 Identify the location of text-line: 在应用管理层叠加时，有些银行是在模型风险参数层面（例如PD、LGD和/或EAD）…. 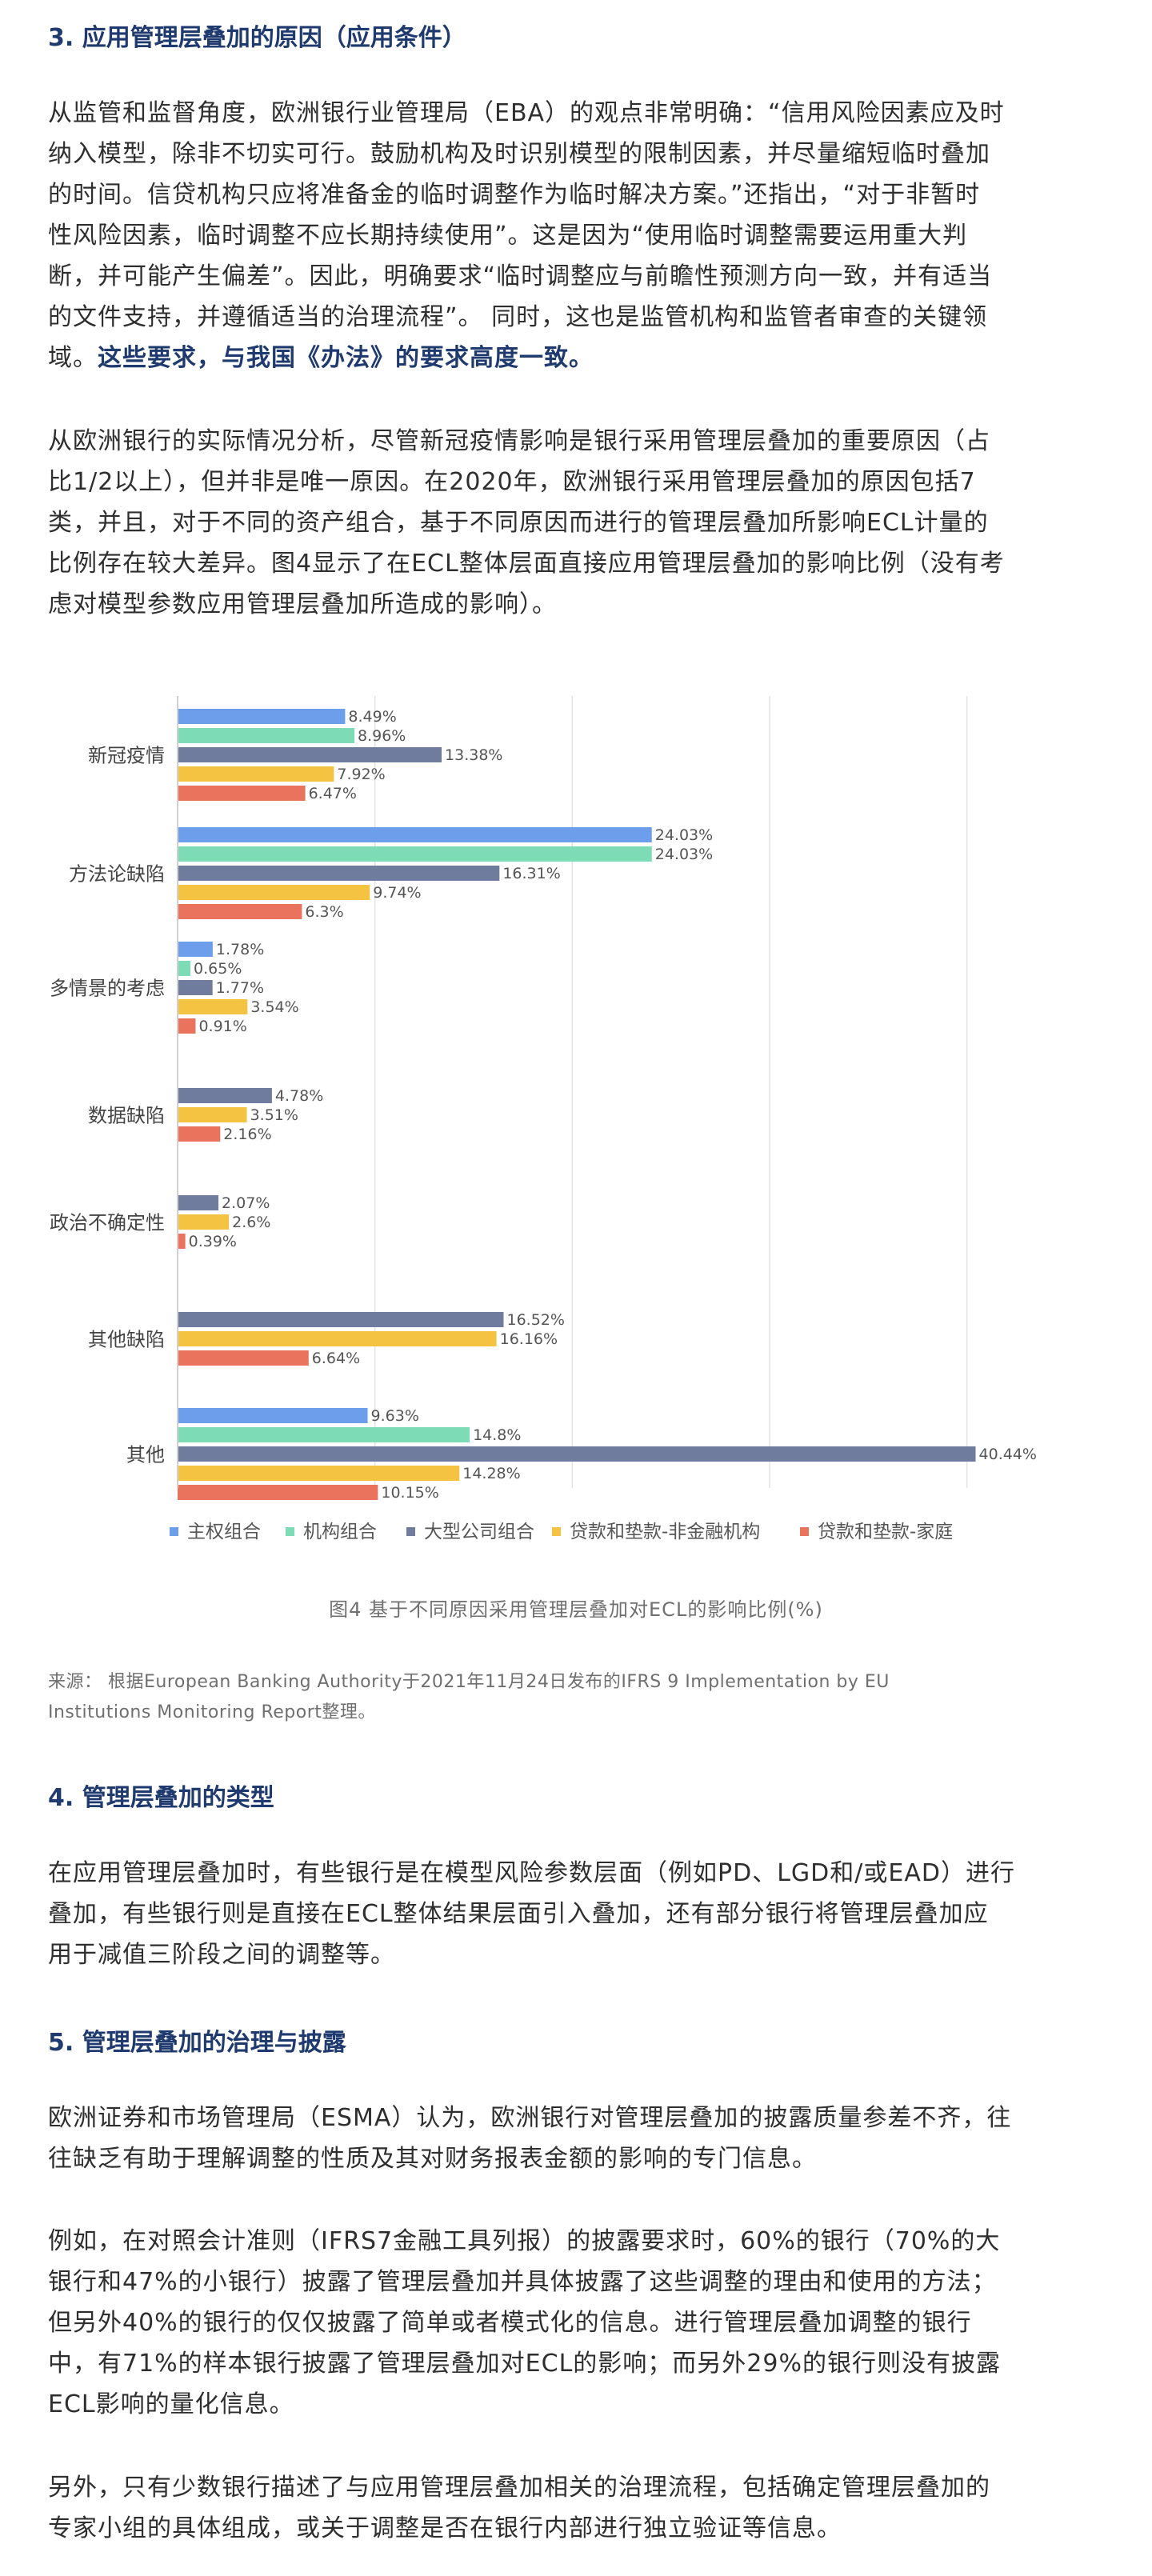
(531, 1873).